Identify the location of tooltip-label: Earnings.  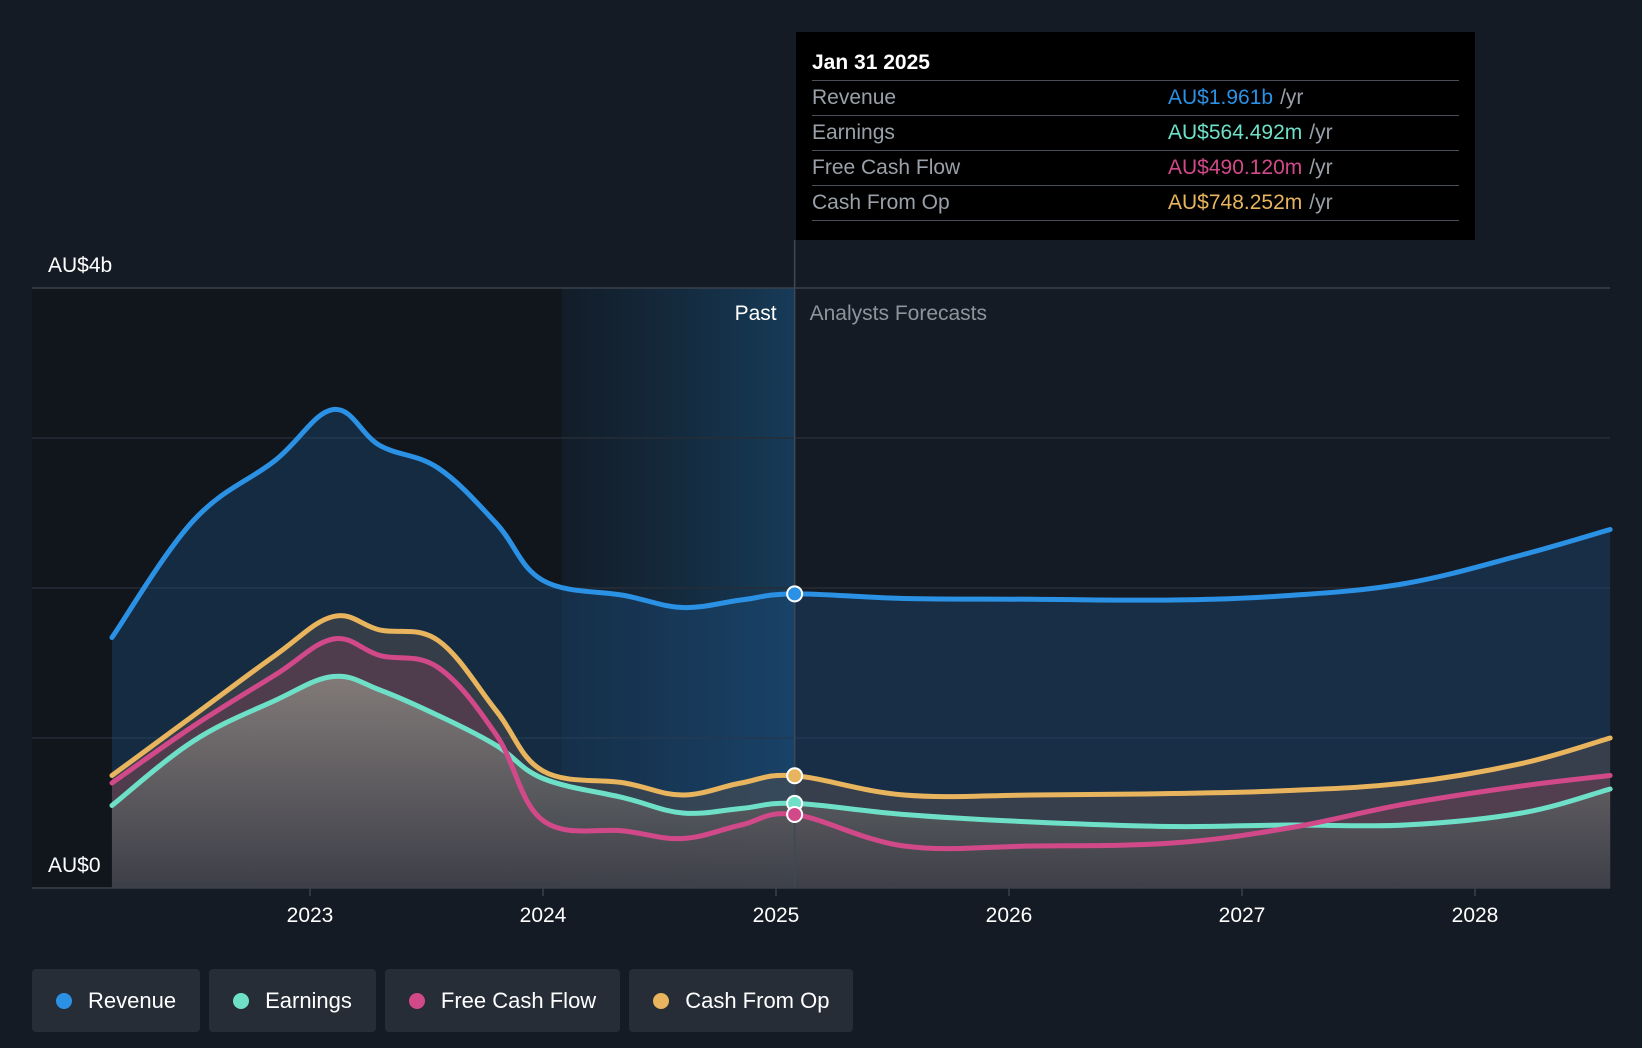
(853, 132).